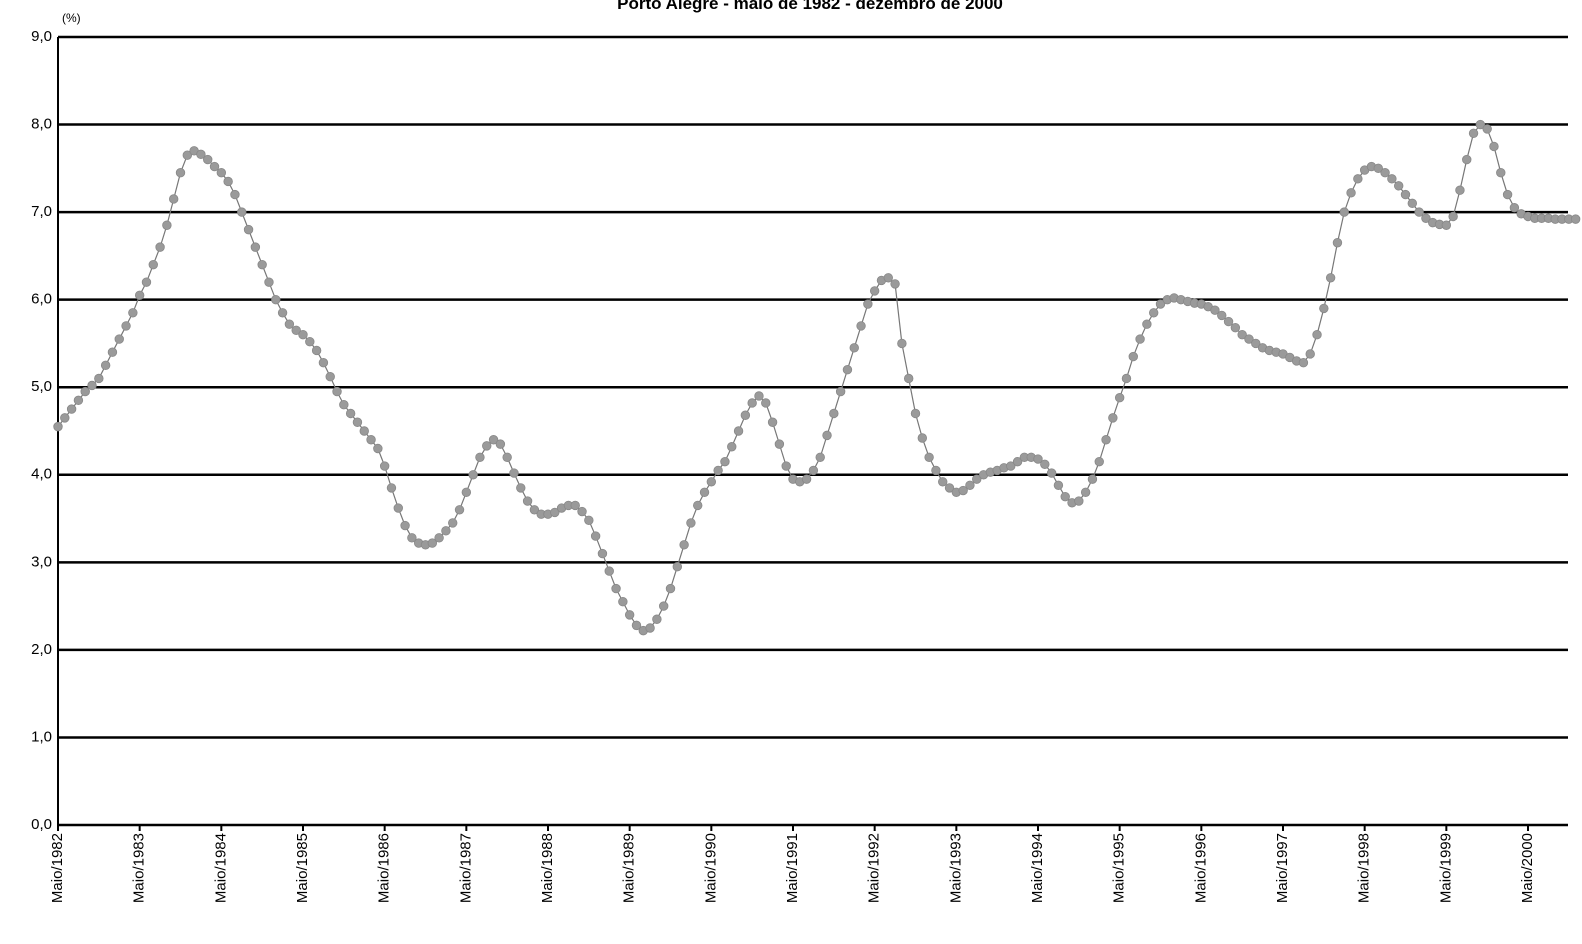 This screenshot has height=944, width=1582. What do you see at coordinates (41, 736) in the screenshot?
I see `y-tick-label: 1,0` at bounding box center [41, 736].